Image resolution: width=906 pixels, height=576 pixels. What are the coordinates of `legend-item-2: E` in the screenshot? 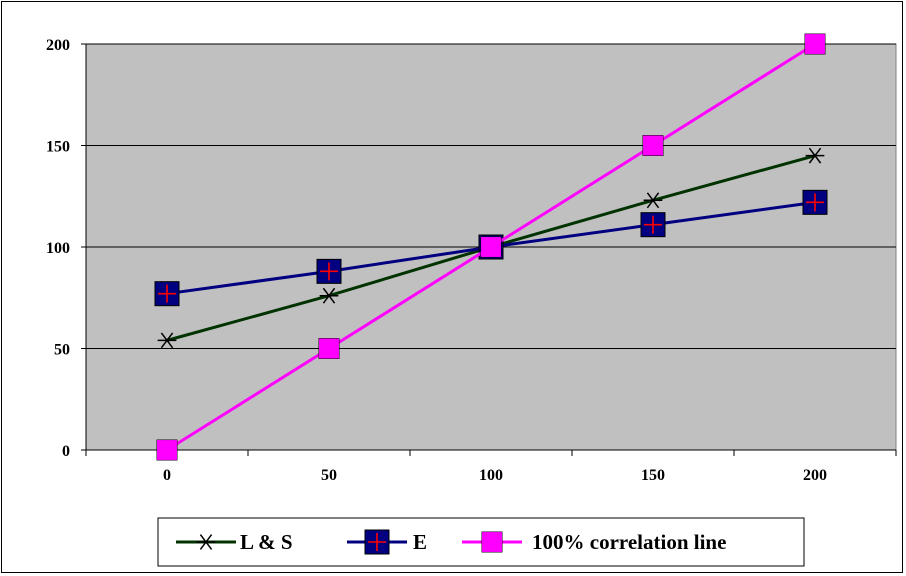 It's located at (387, 542).